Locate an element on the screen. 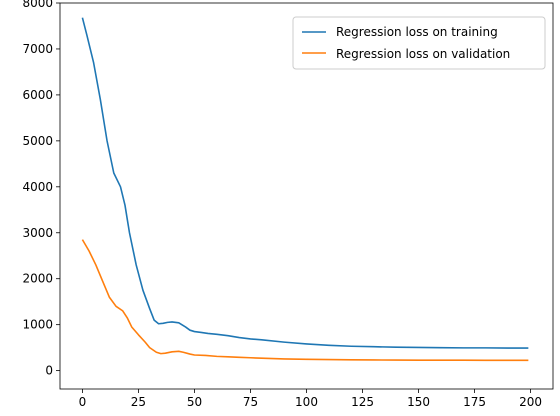 The height and width of the screenshot is (416, 560). y-tick-label: 6000 is located at coordinates (37, 95).